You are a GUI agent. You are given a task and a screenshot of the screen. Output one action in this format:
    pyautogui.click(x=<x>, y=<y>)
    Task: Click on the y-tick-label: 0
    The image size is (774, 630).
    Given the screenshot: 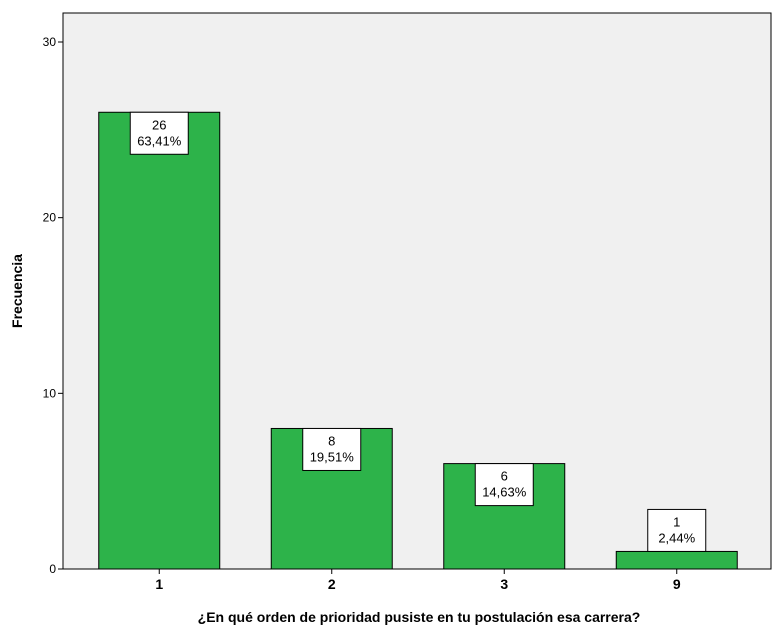 What is the action you would take?
    pyautogui.click(x=52, y=569)
    